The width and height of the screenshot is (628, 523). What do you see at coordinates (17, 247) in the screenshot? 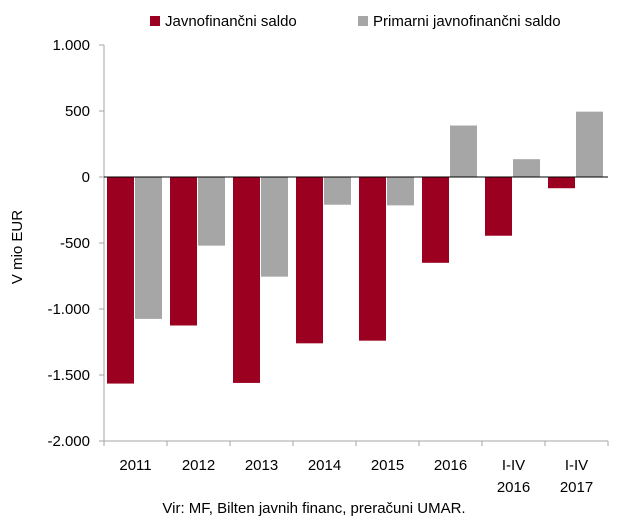
I see `y-axis-title: V mio EUR` at bounding box center [17, 247].